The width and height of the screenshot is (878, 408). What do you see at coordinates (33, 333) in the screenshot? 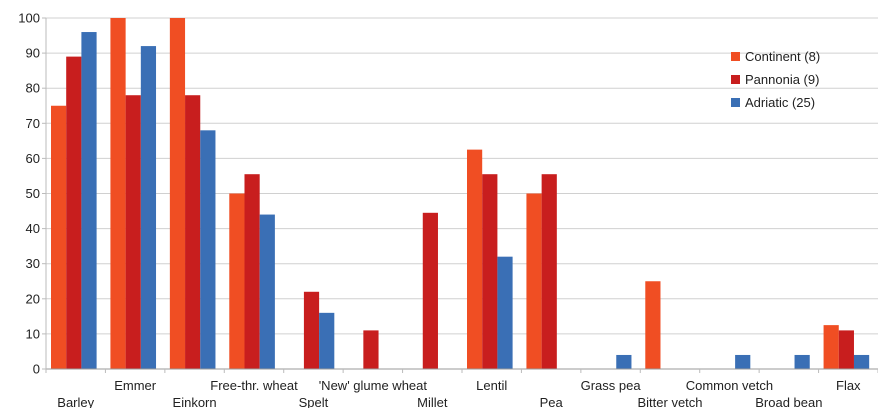
I see `y-tick-label: 10` at bounding box center [33, 333].